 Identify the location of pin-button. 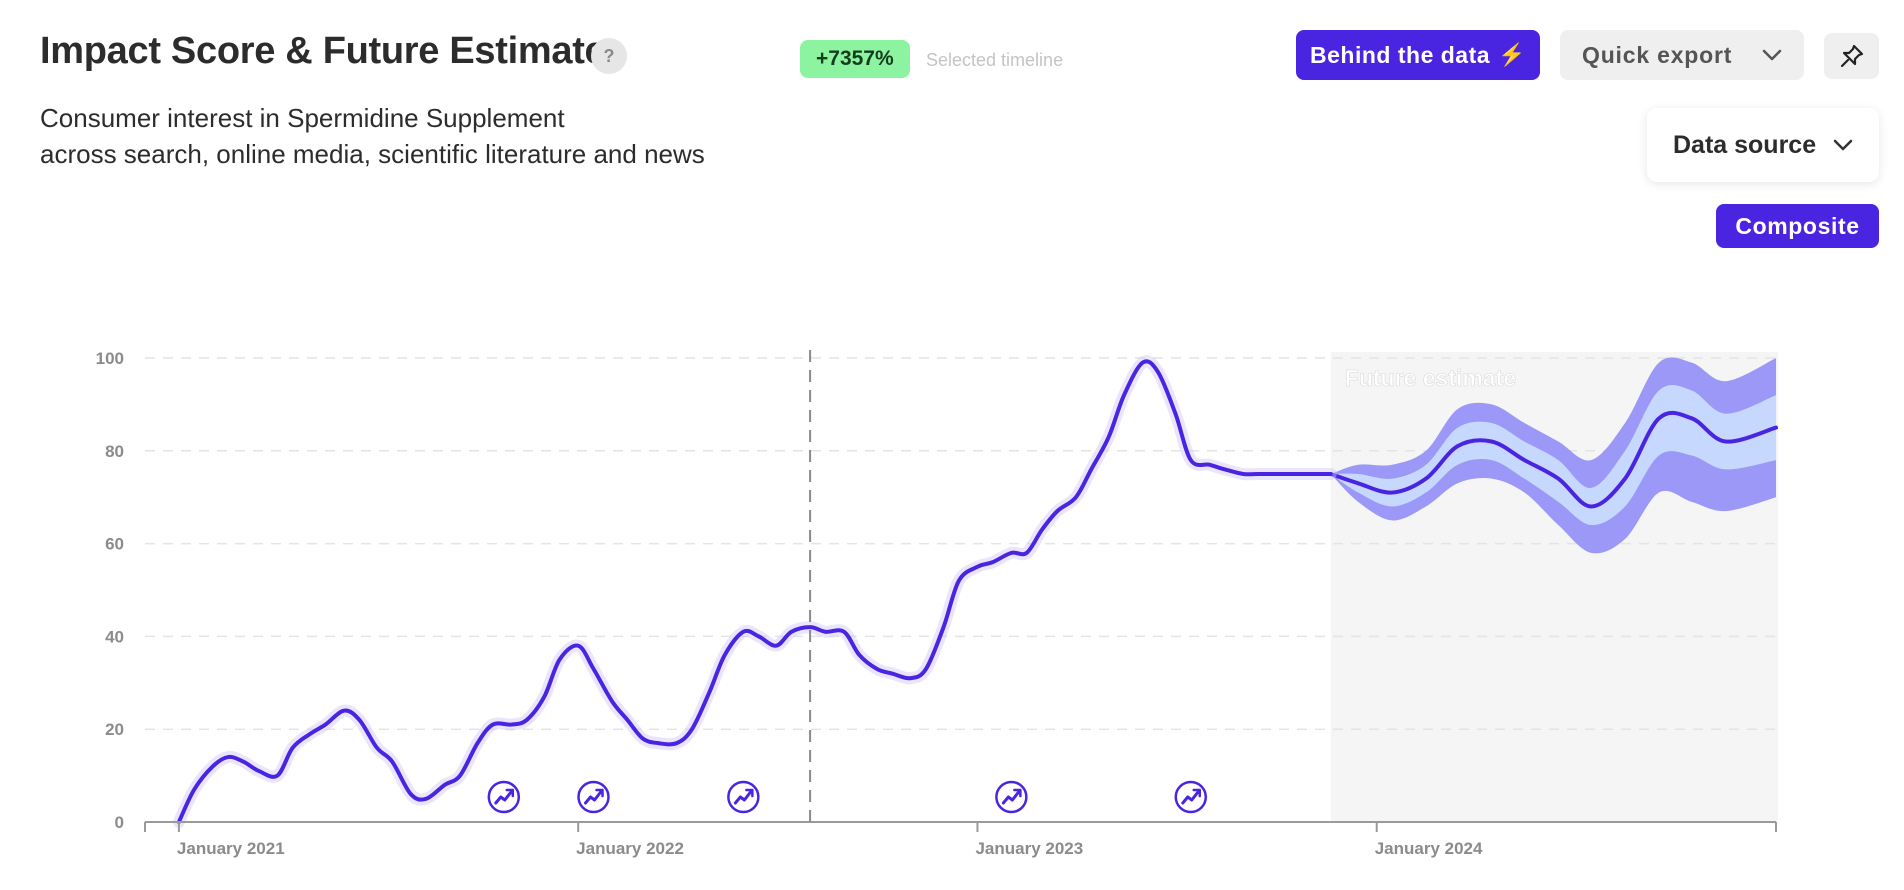
(1851, 56).